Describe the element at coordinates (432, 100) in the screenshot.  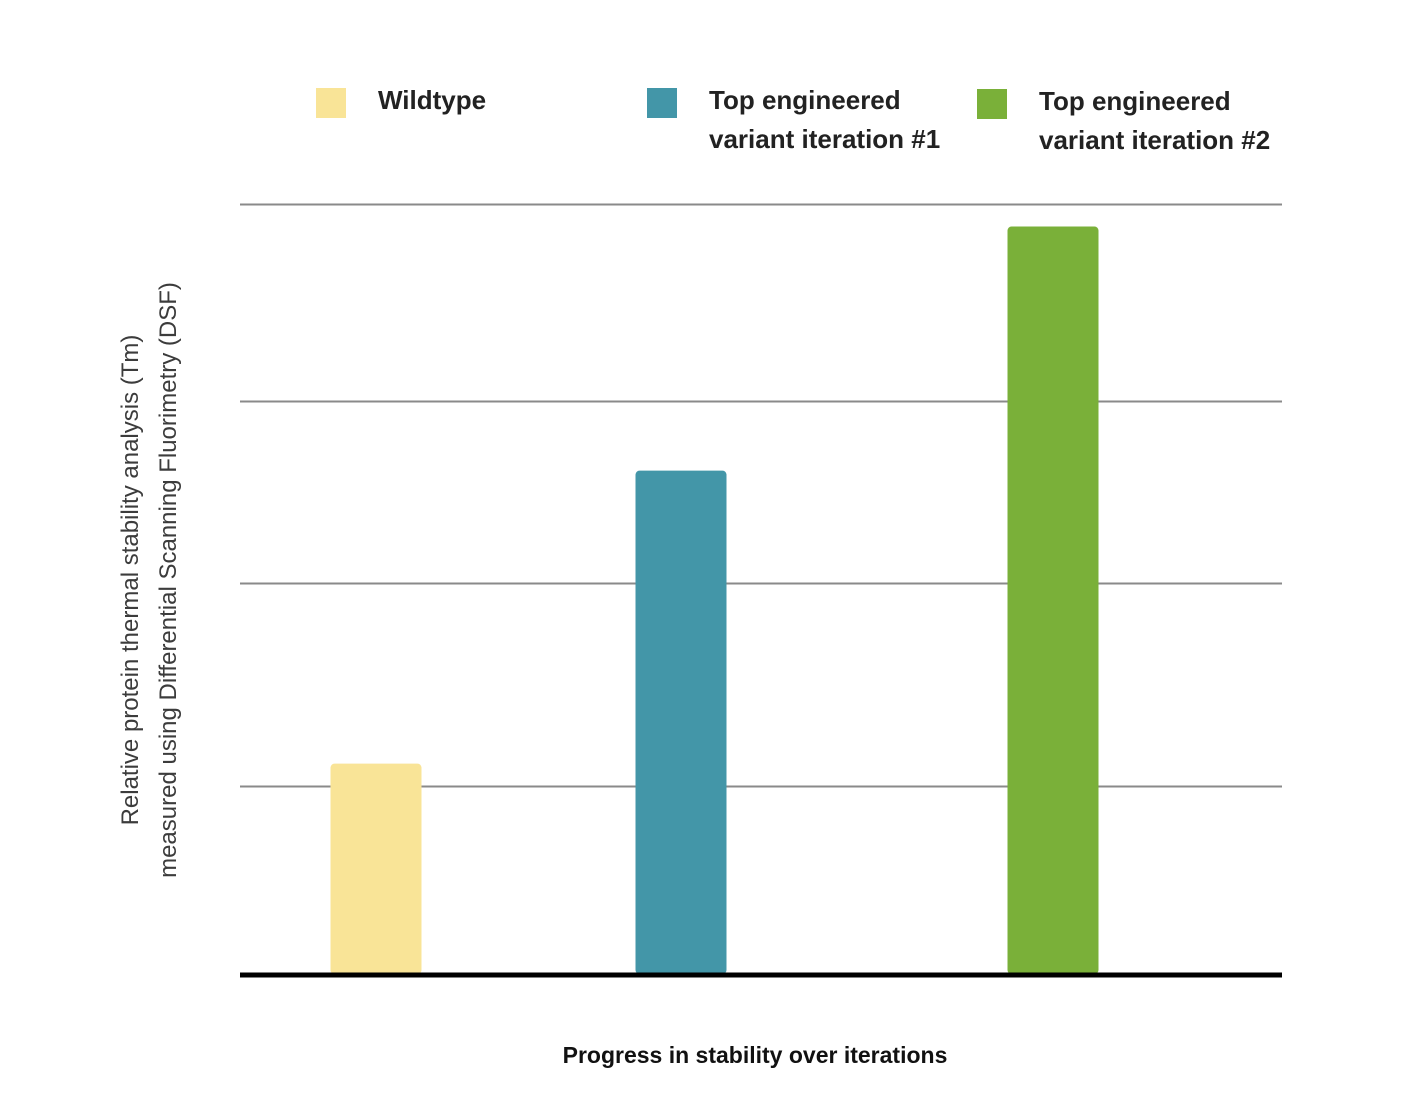
I see `legend-label-wildtype: Wildtype` at that location.